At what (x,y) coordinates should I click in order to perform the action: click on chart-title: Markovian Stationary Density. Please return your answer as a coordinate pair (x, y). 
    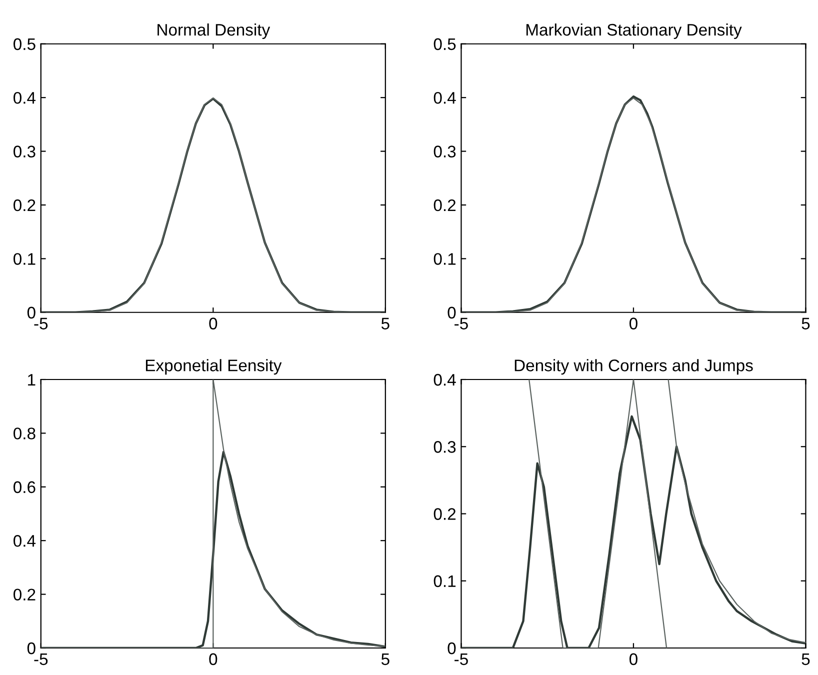
    Looking at the image, I should click on (634, 31).